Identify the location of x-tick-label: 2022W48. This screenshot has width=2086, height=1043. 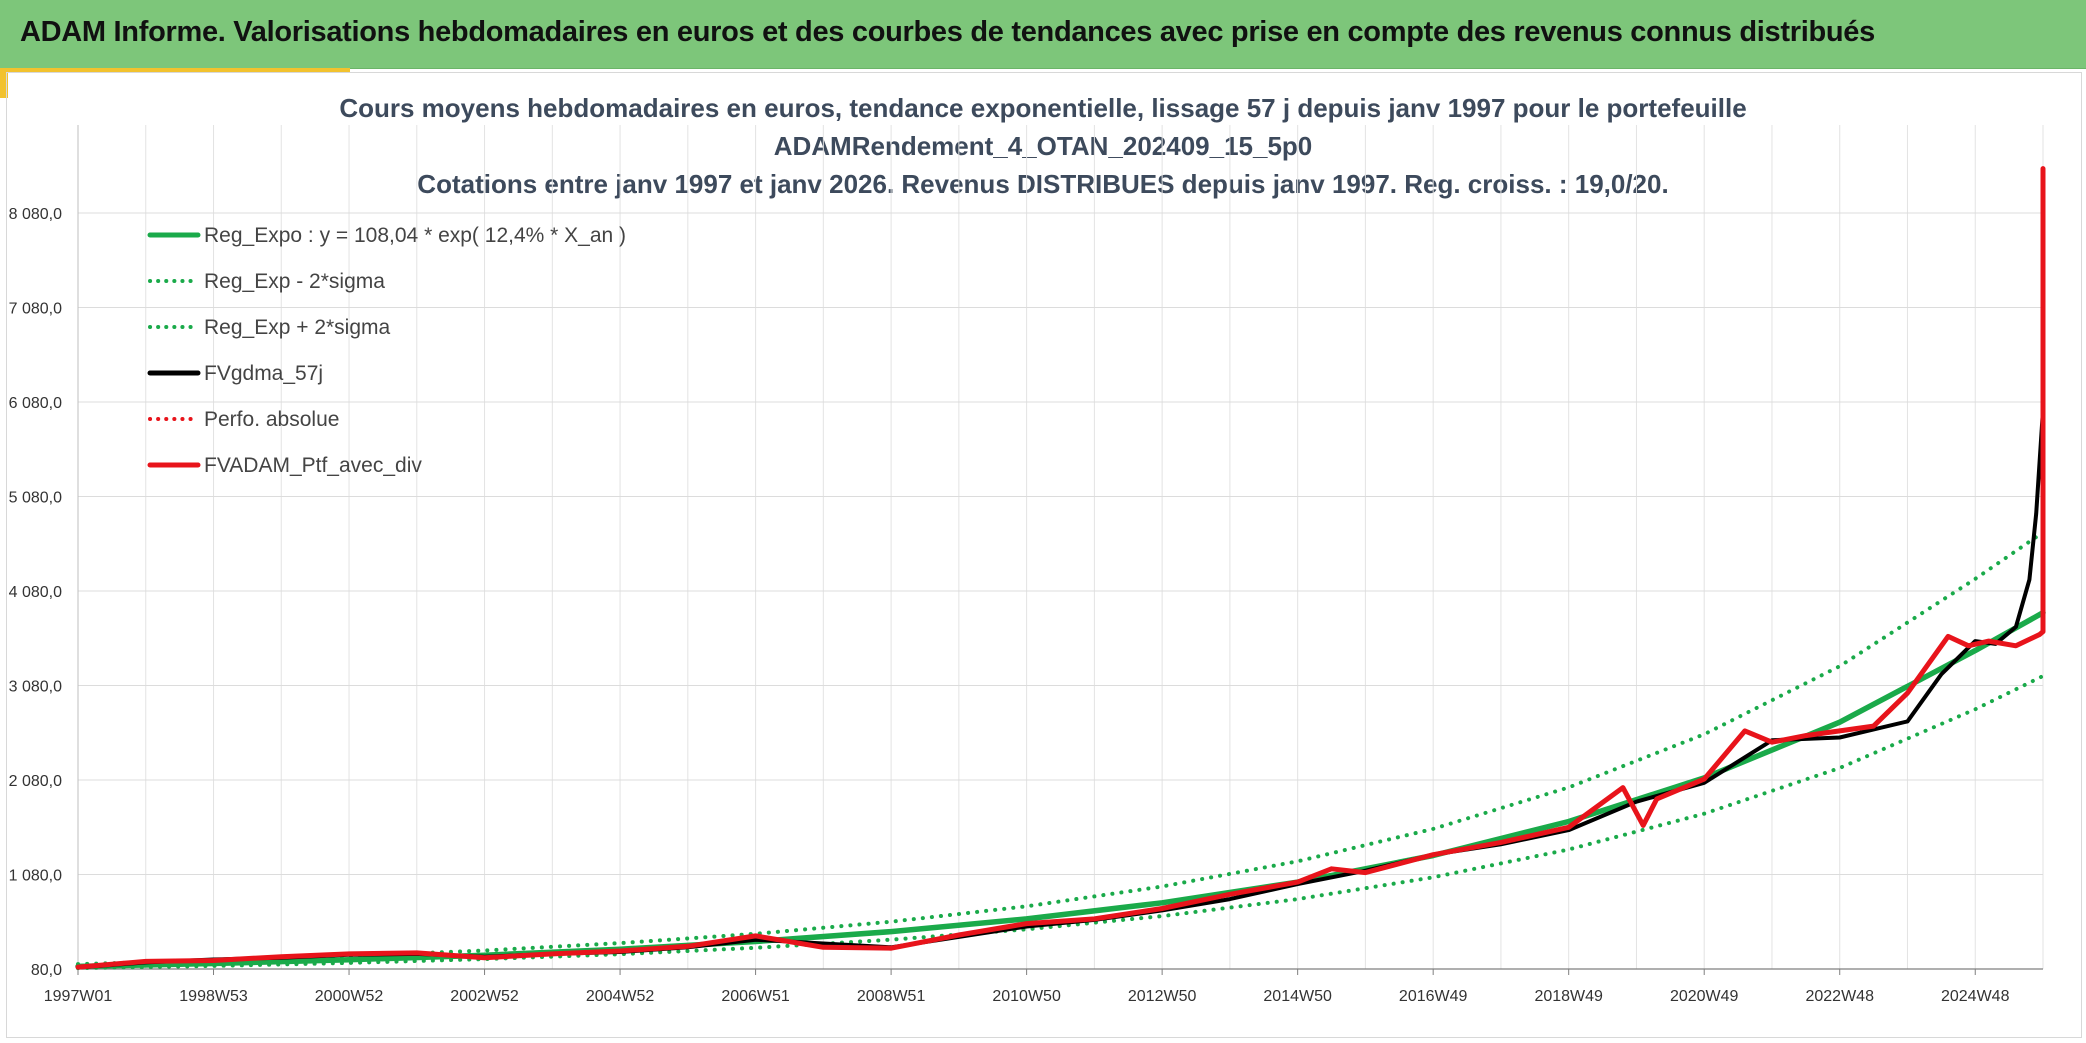
(1839, 996).